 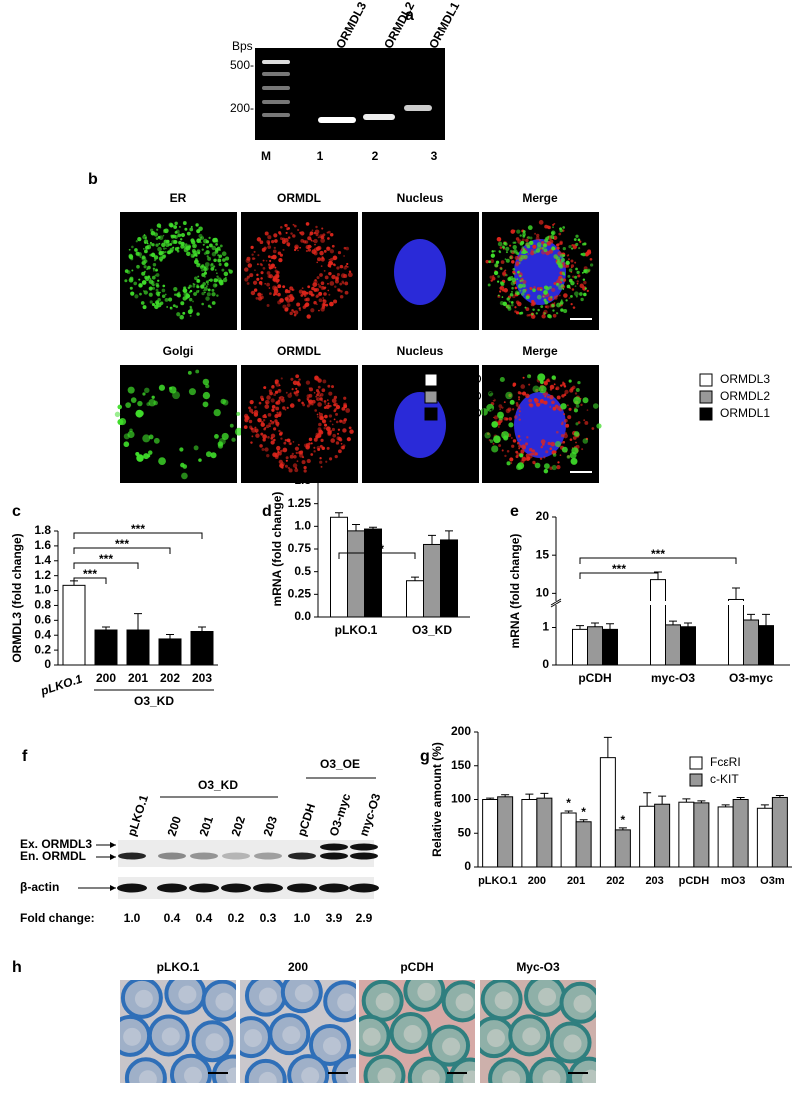 What do you see at coordinates (207, 826) in the screenshot?
I see `lane-label: 201` at bounding box center [207, 826].